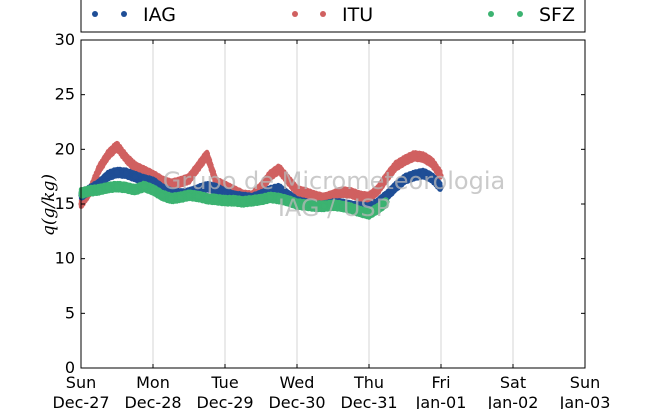  I want to click on series-layer, so click(261, 180).